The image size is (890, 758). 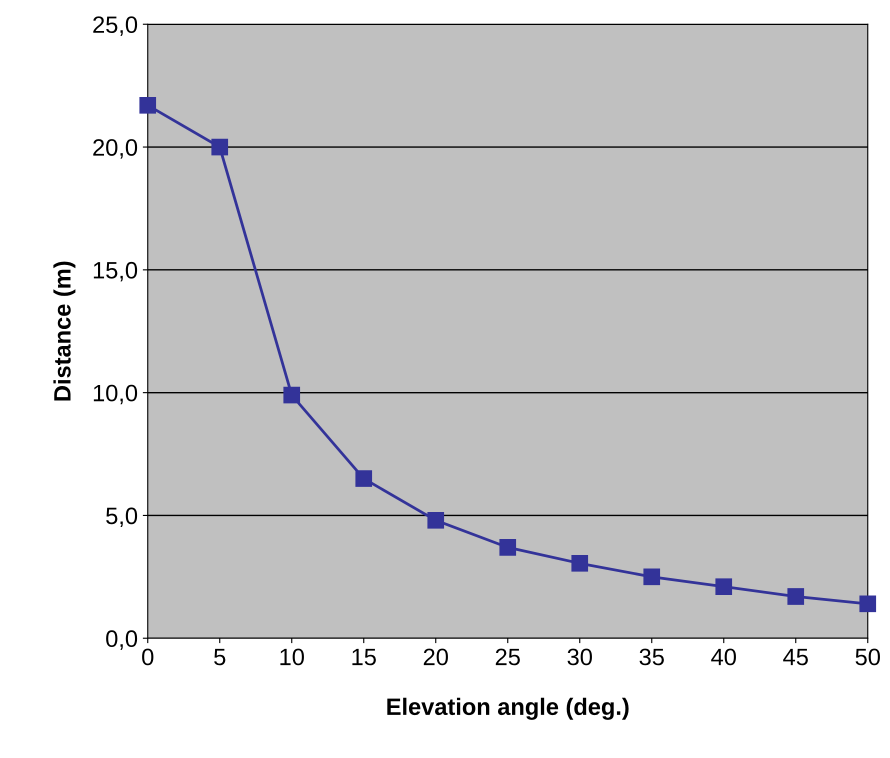 I want to click on x-tick-label: 5, so click(x=220, y=657).